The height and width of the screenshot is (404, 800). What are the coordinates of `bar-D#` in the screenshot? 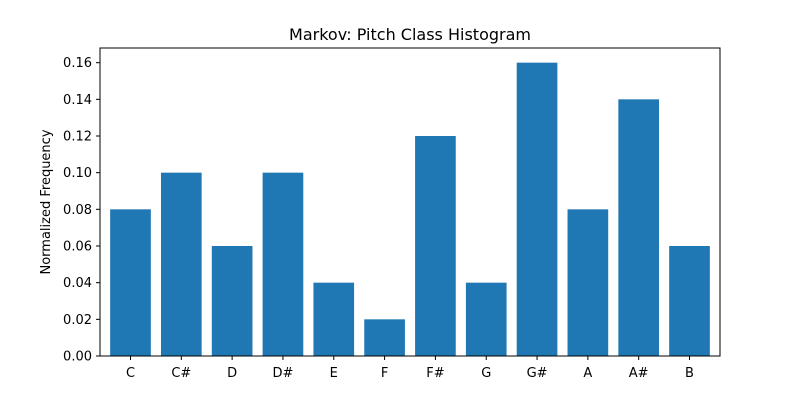 It's located at (283, 264).